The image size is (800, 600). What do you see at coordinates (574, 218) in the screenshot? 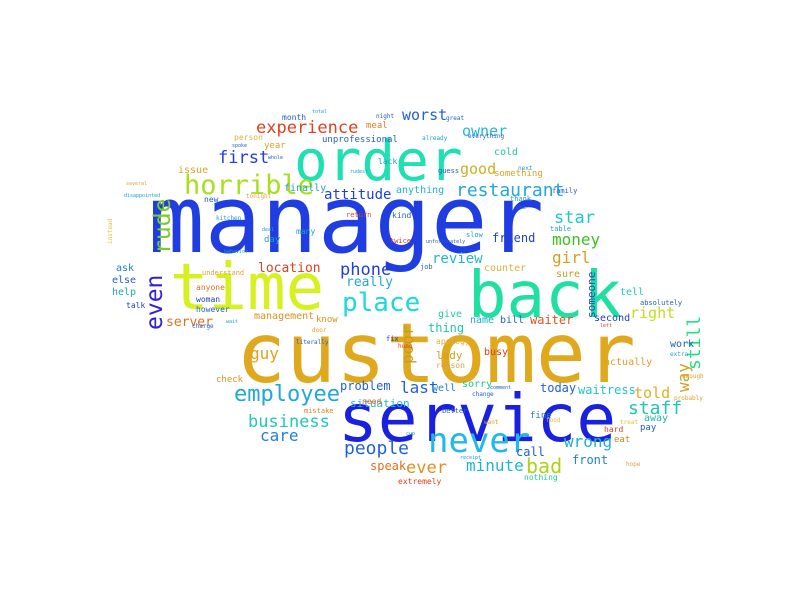
I see `word-star: star` at bounding box center [574, 218].